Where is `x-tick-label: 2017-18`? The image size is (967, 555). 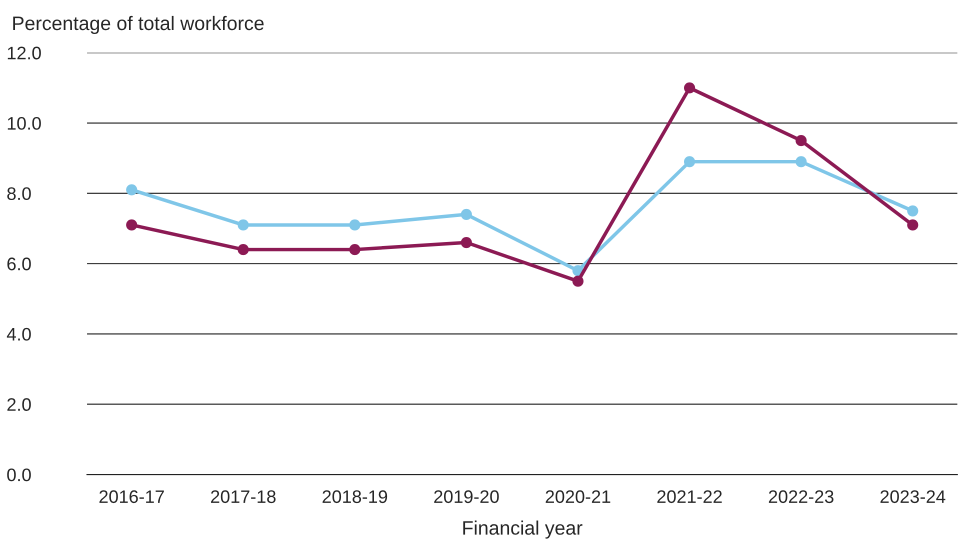
x-tick-label: 2017-18 is located at coordinates (243, 497).